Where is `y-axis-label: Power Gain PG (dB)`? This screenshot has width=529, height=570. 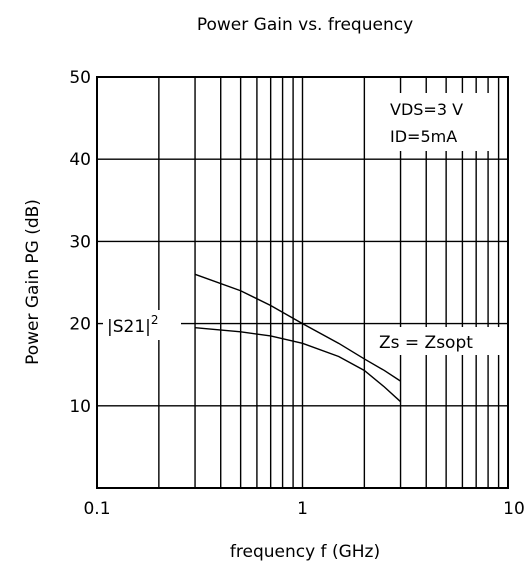 y-axis-label: Power Gain PG (dB) is located at coordinates (33, 282).